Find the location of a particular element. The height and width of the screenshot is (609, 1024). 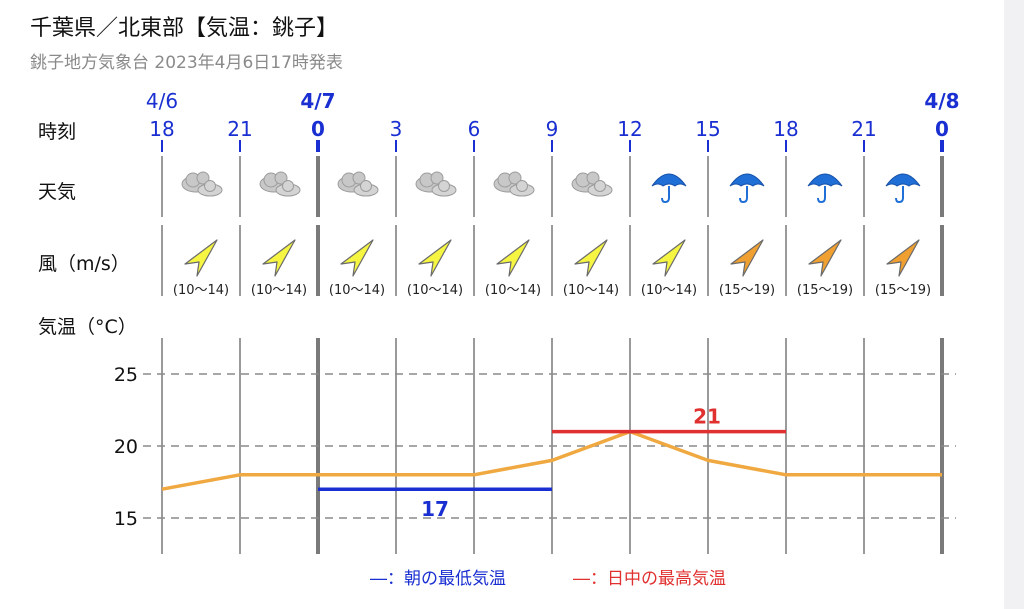

max-temp-label: 21 is located at coordinates (707, 417).